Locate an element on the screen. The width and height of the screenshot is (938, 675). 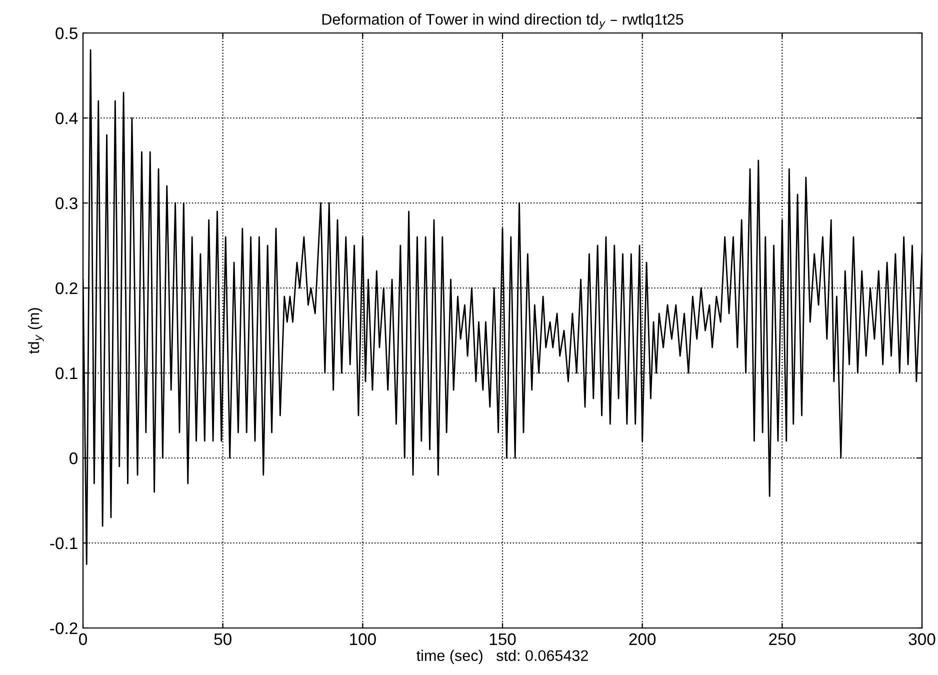
y-tick-label: 0.2 is located at coordinates (67, 288).